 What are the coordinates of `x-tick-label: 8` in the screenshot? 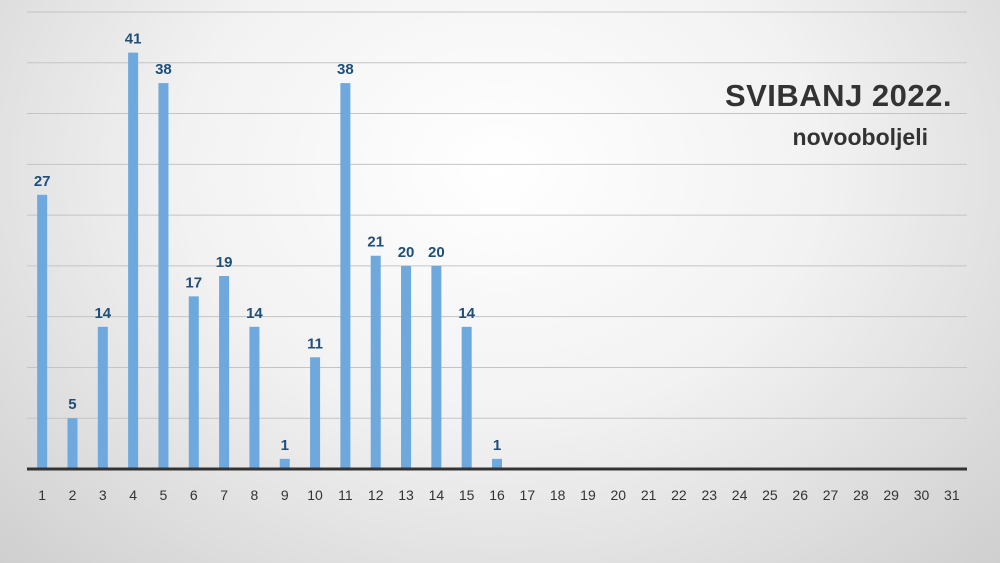 It's located at (255, 495).